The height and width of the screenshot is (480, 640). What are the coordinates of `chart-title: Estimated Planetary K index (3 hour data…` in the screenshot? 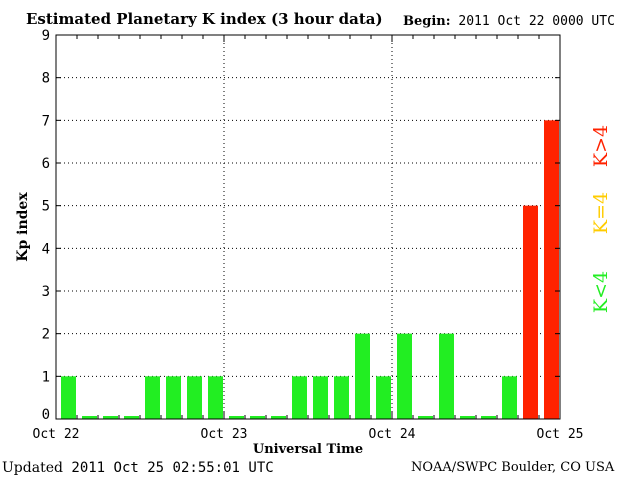 It's located at (204, 19).